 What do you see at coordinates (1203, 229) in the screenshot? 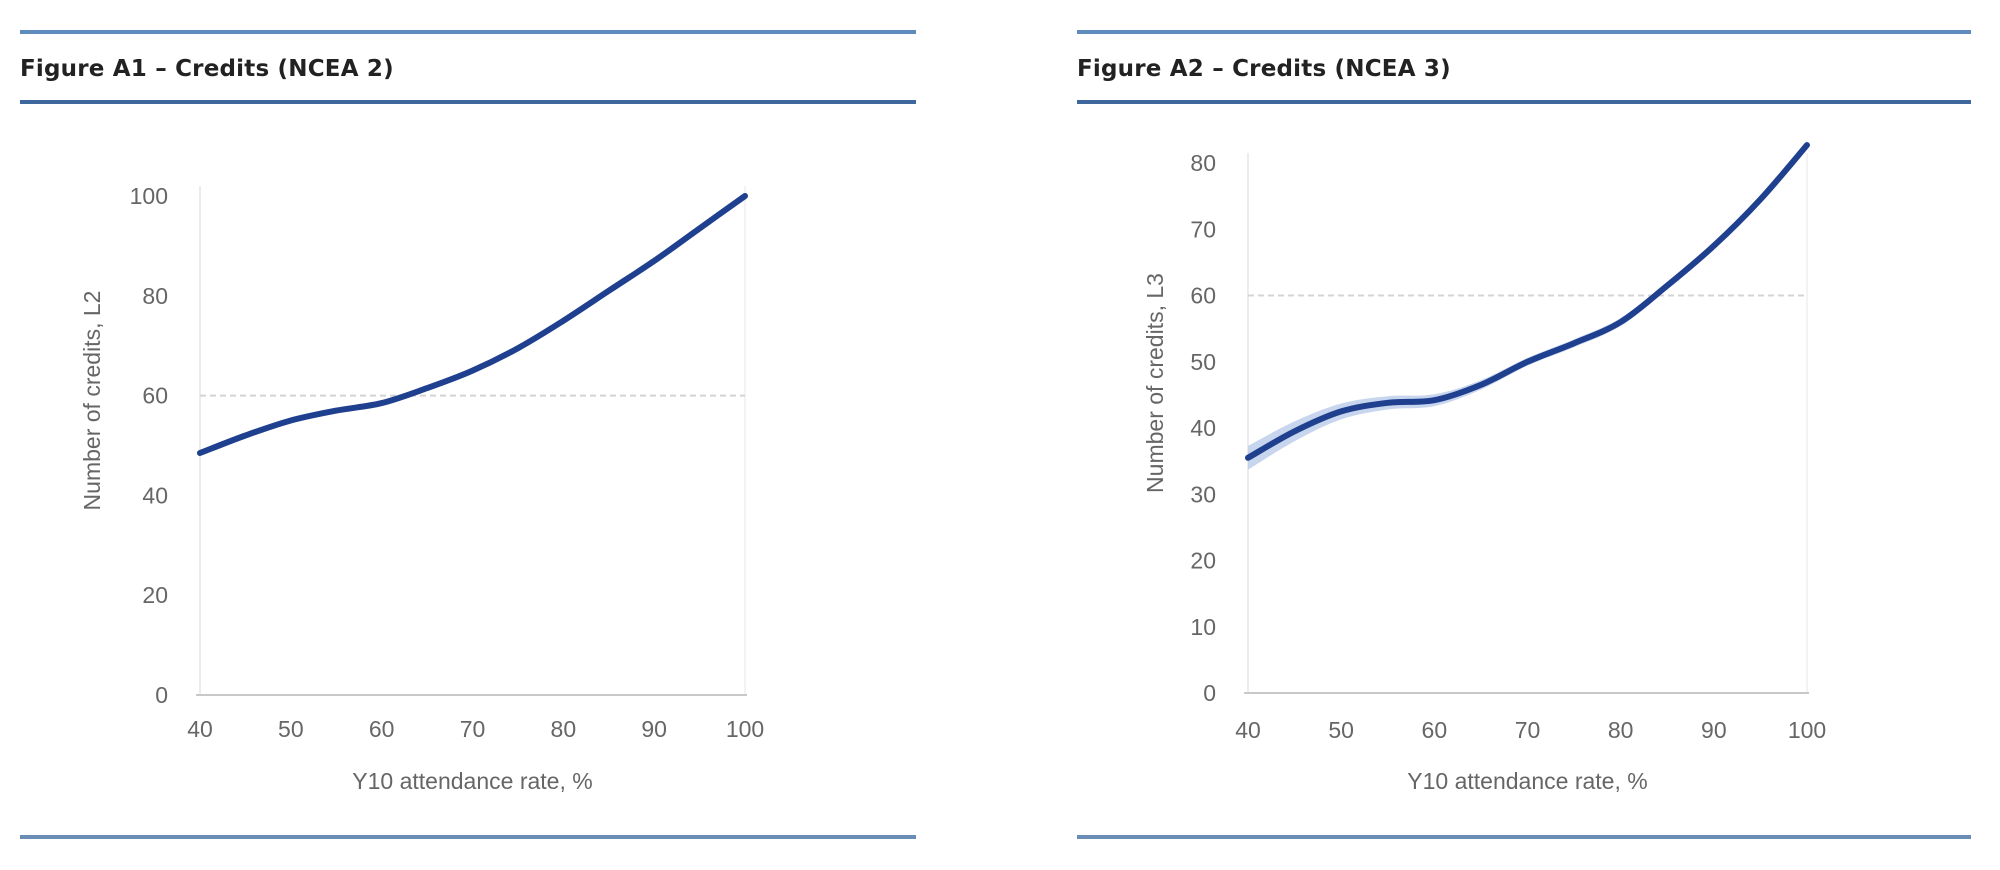
I see `y-tick-label: 70` at bounding box center [1203, 229].